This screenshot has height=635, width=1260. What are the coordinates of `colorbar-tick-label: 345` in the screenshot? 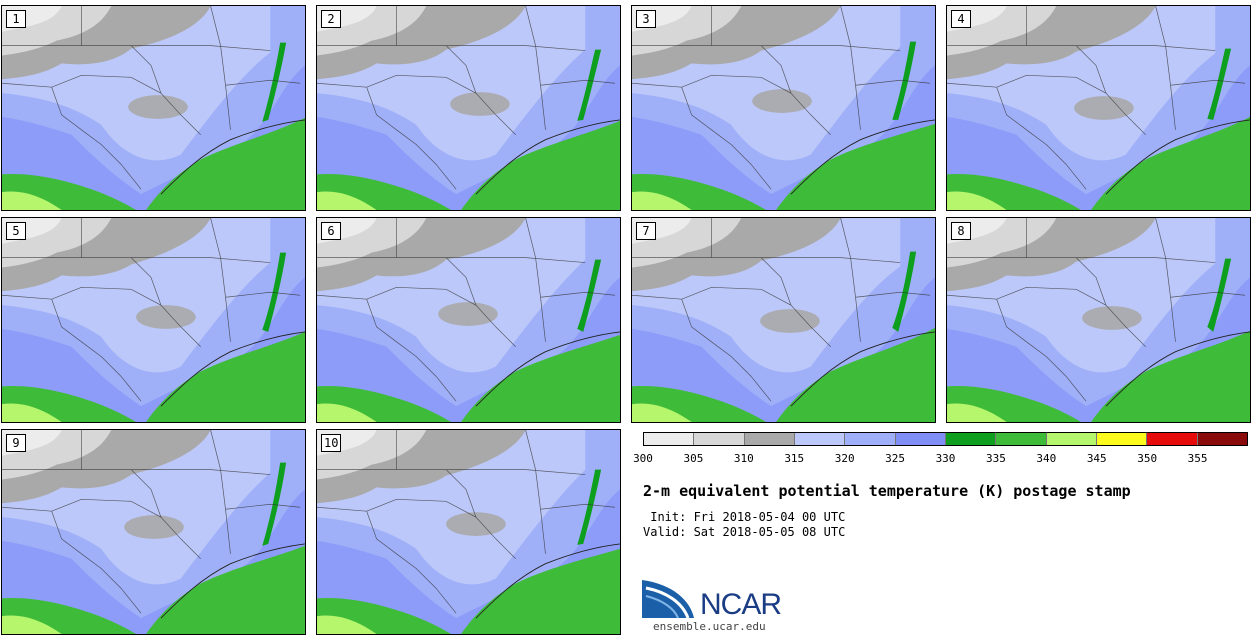 It's located at (1096, 458).